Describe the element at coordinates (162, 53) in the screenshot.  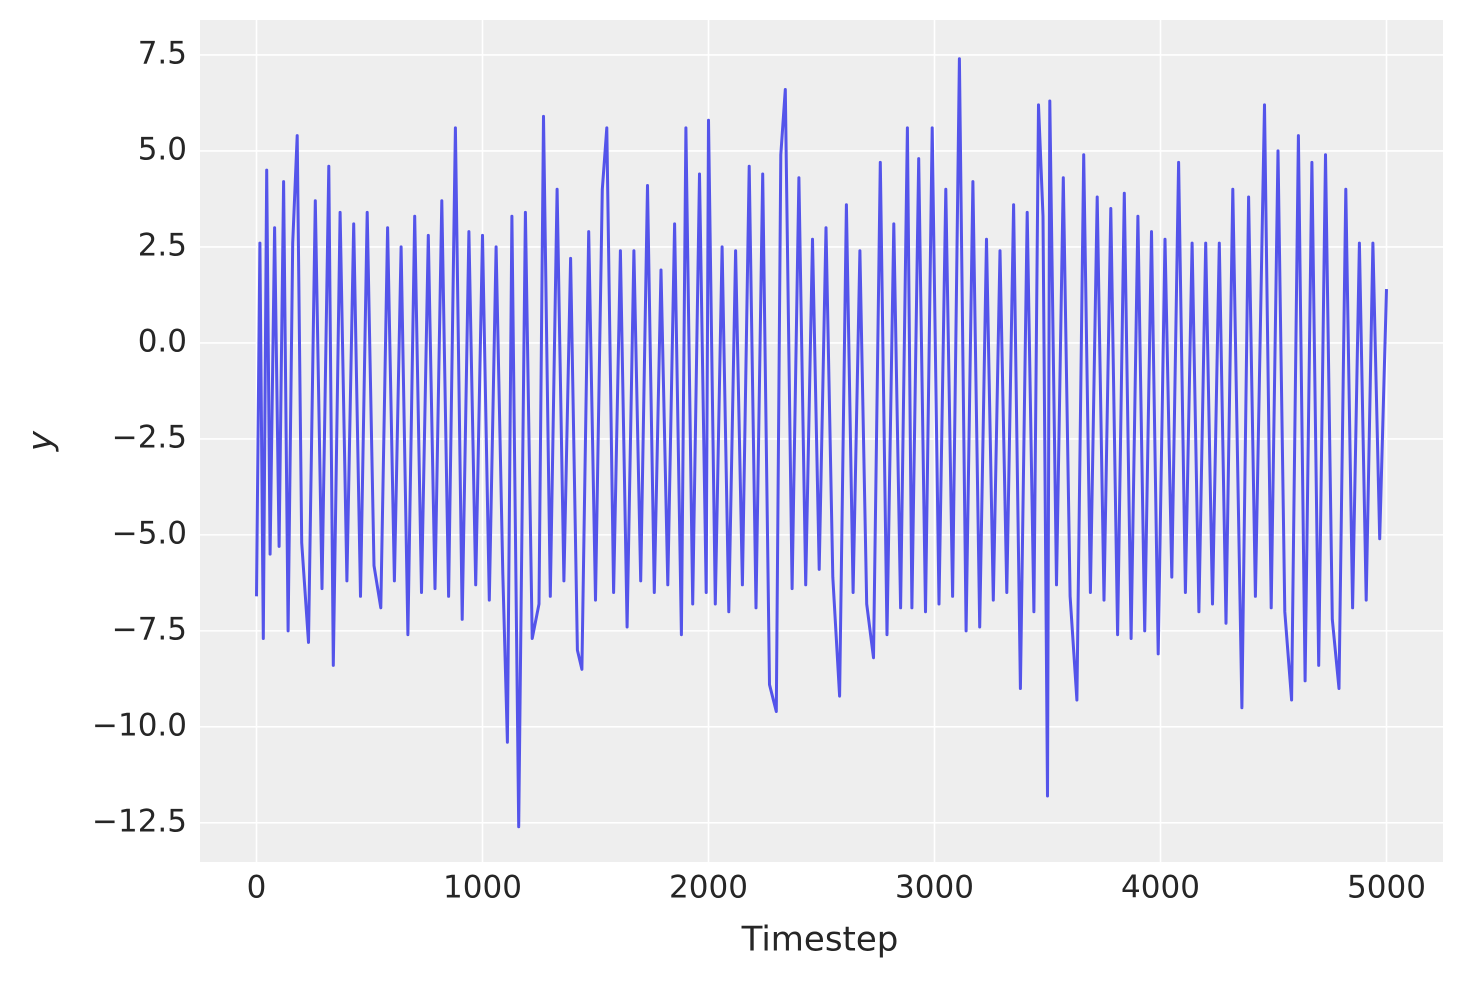
I see `y-tick-label: 7.5` at that location.